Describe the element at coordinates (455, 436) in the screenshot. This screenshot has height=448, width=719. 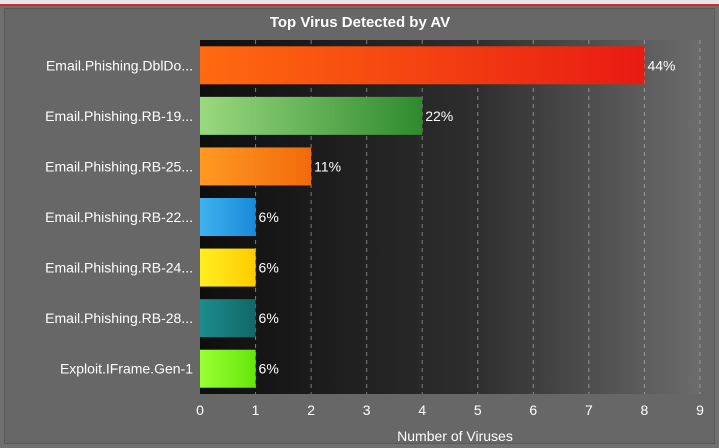
I see `x-axis-label: Number of Viruses` at that location.